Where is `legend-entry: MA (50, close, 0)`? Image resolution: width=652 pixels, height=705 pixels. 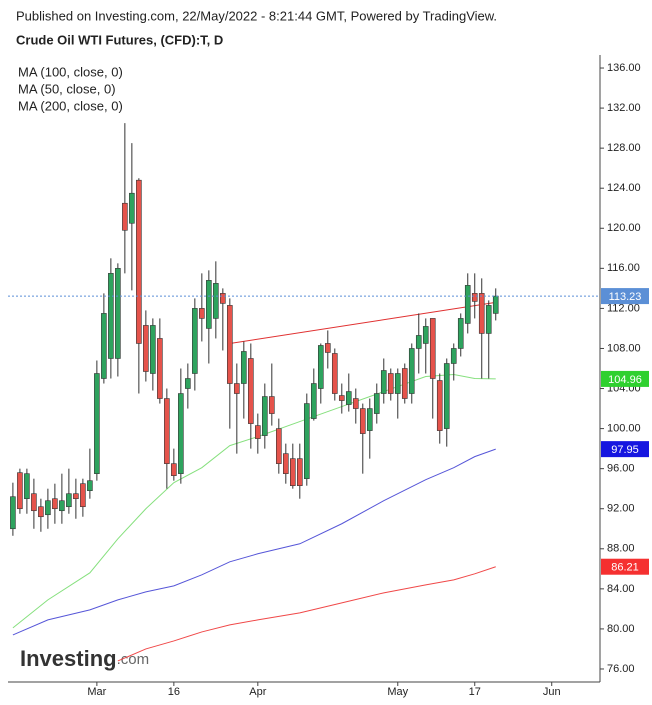 legend-entry: MA (50, close, 0) is located at coordinates (67, 88).